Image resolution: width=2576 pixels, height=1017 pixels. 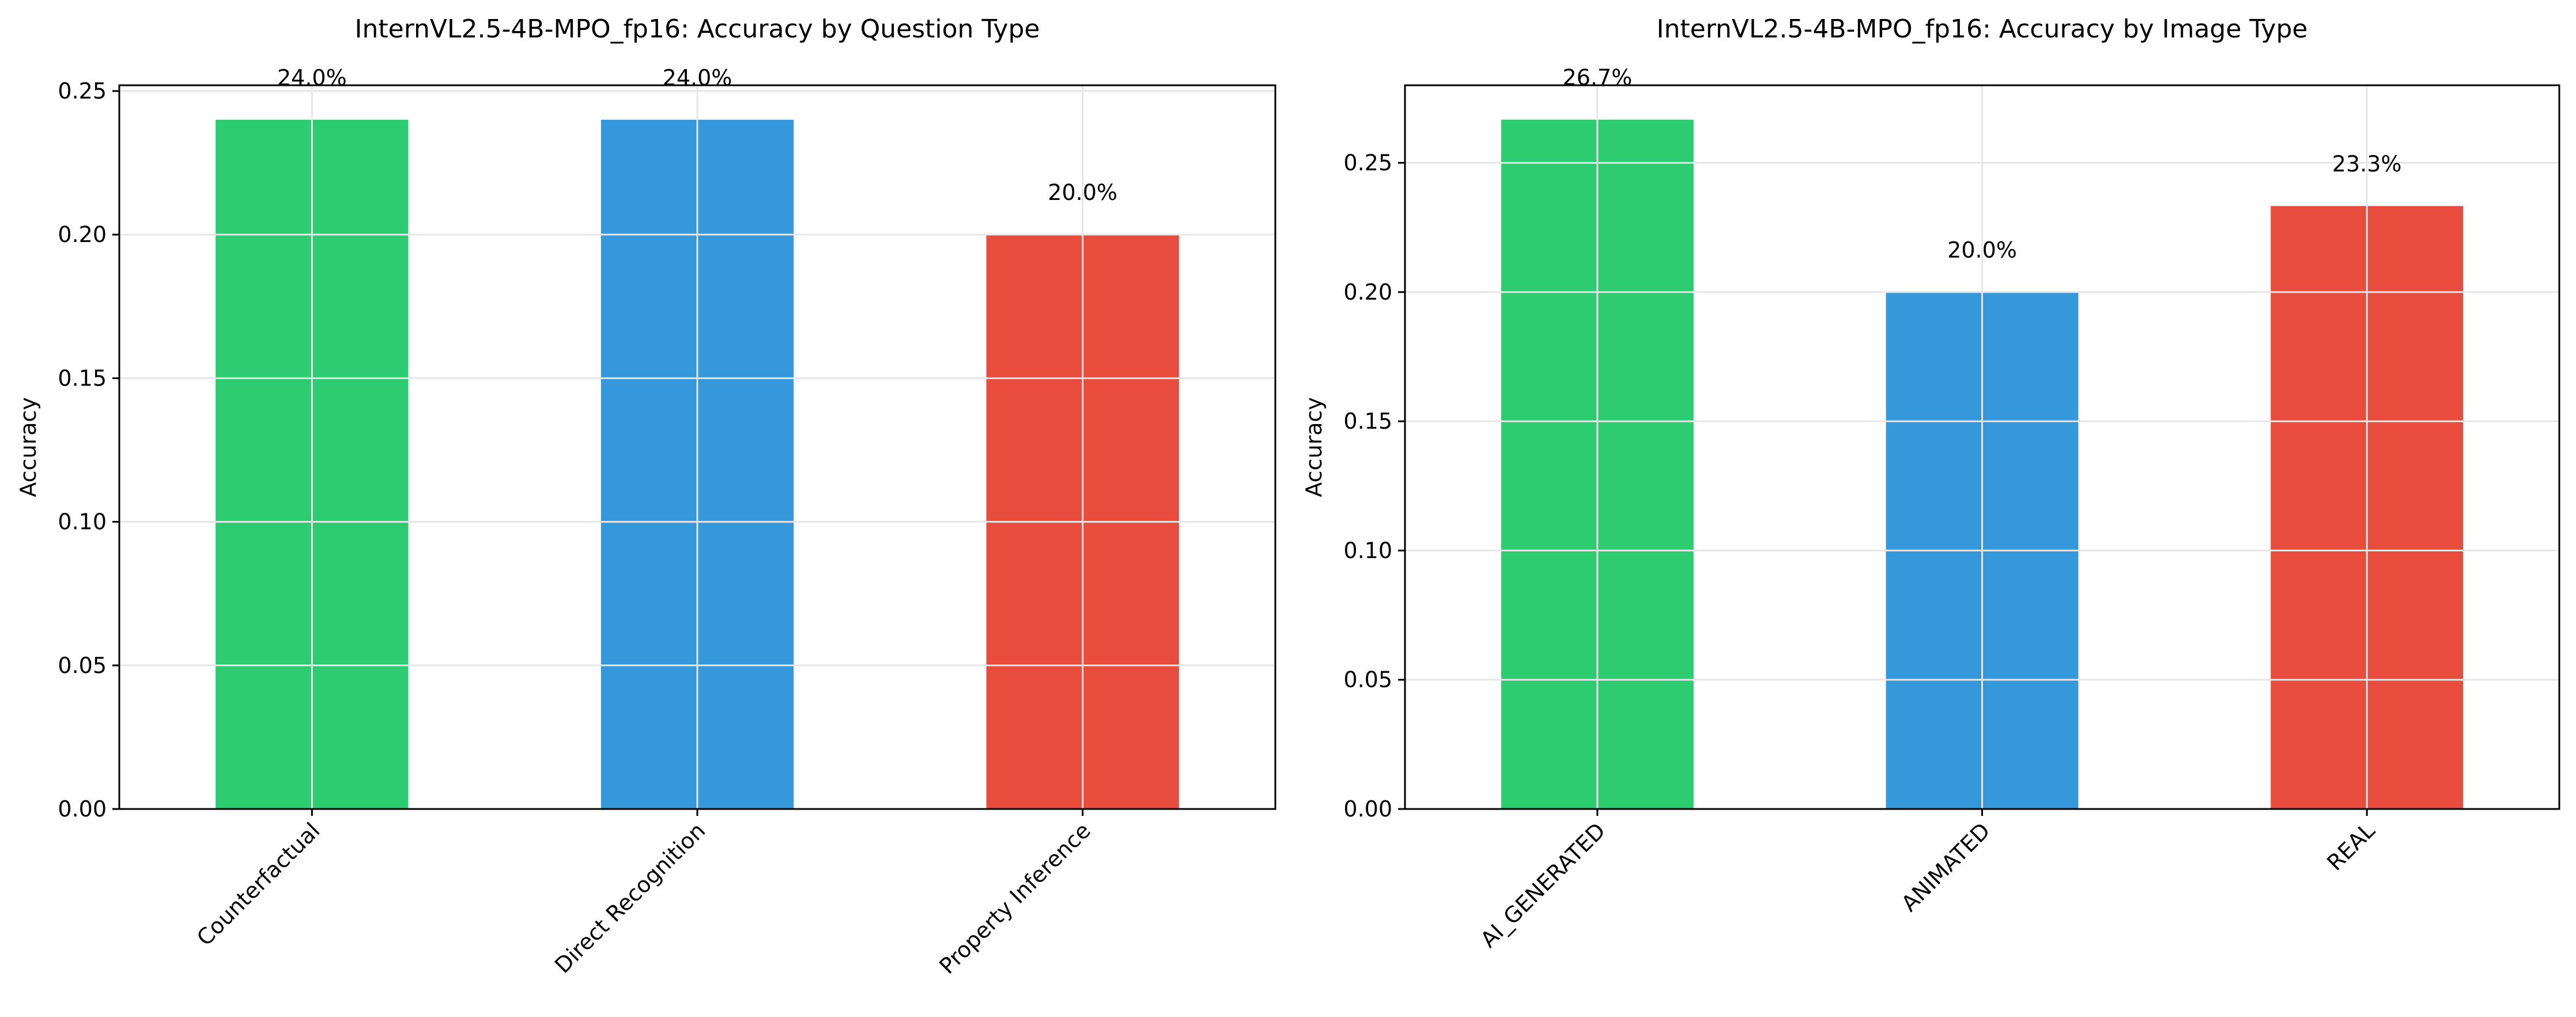 I want to click on x-tick-label: AI_GENERATED, so click(x=1543, y=885).